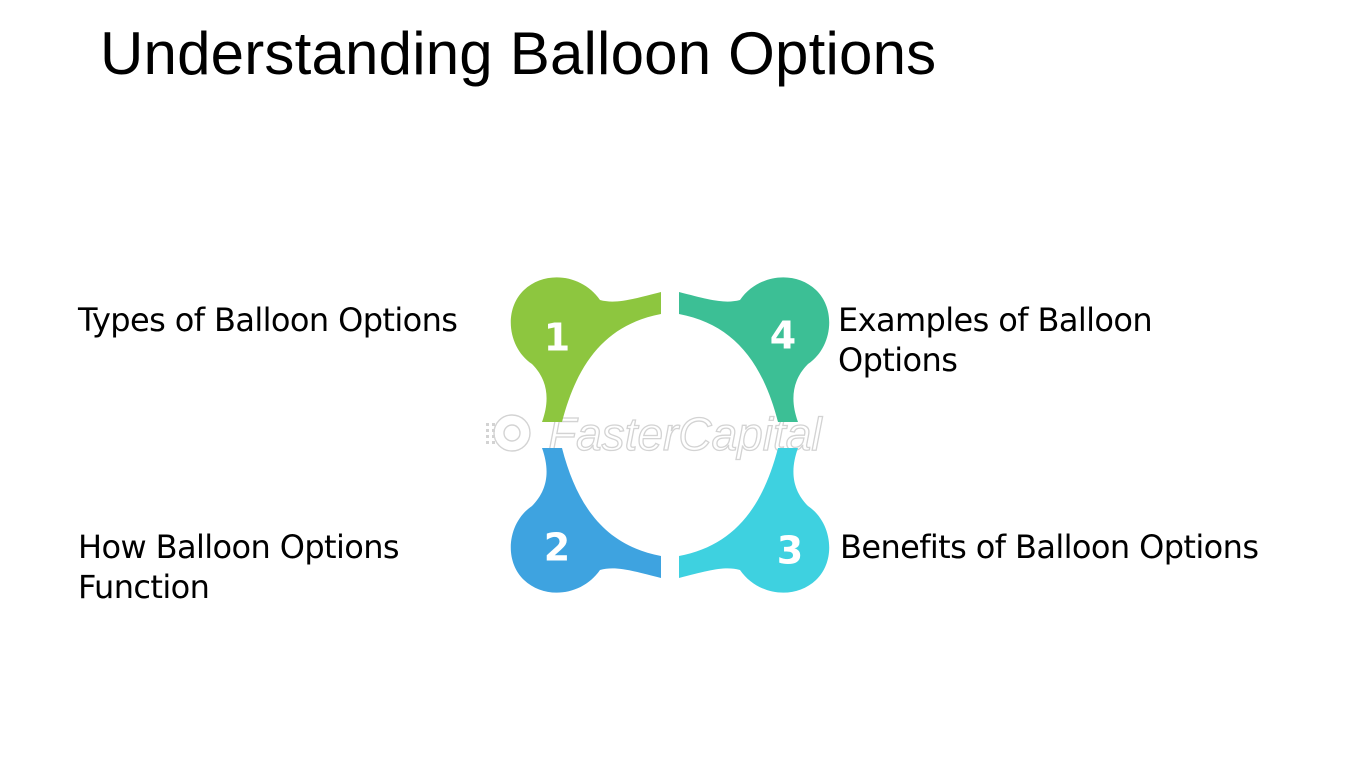 Image resolution: width=1350 pixels, height=759 pixels. I want to click on petal-3: 3, so click(754, 520).